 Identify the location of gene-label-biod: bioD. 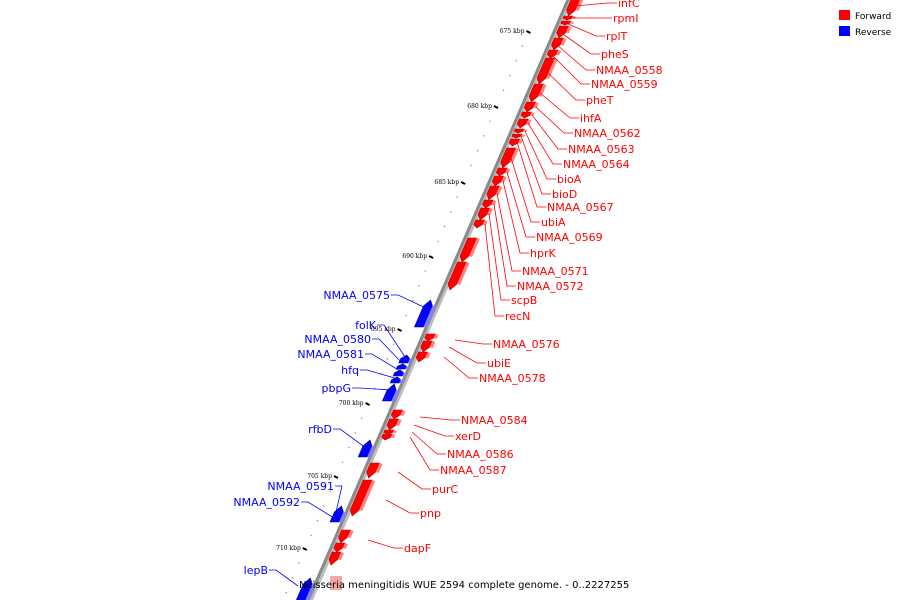
(564, 194).